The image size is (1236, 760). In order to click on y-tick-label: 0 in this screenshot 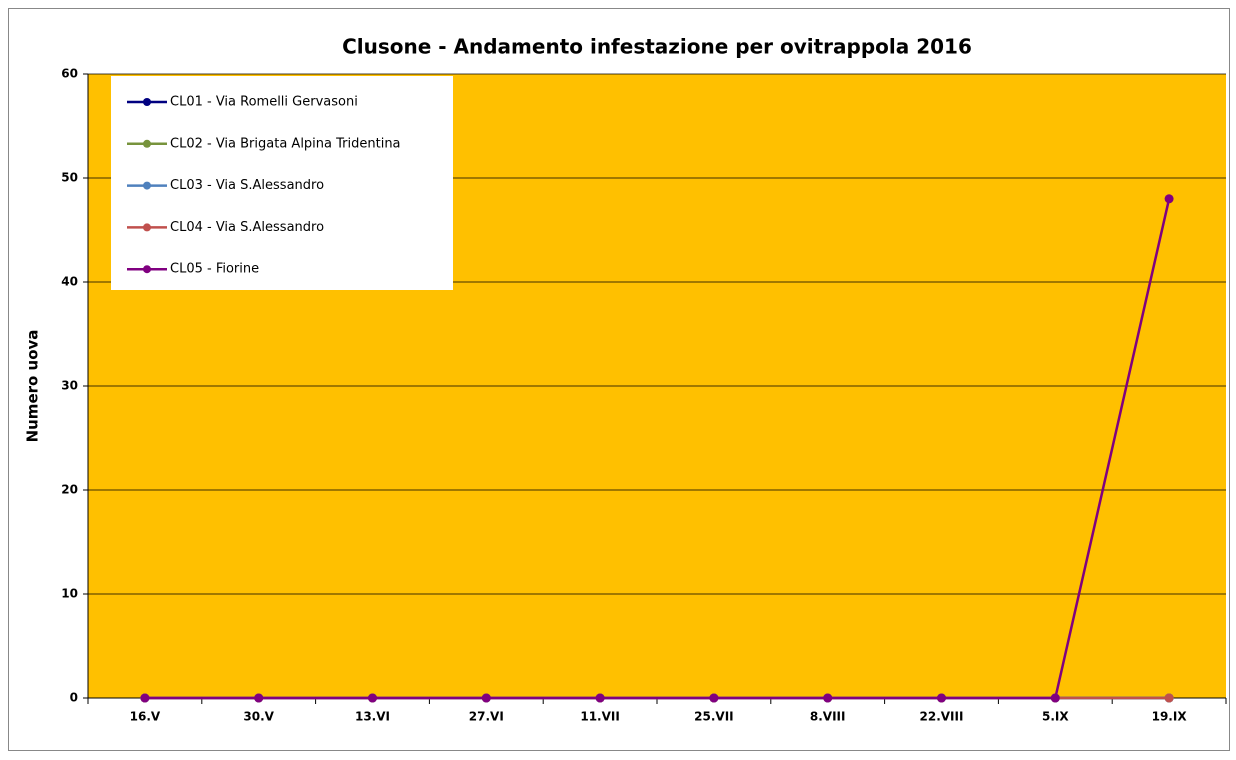, I will do `click(74, 698)`.